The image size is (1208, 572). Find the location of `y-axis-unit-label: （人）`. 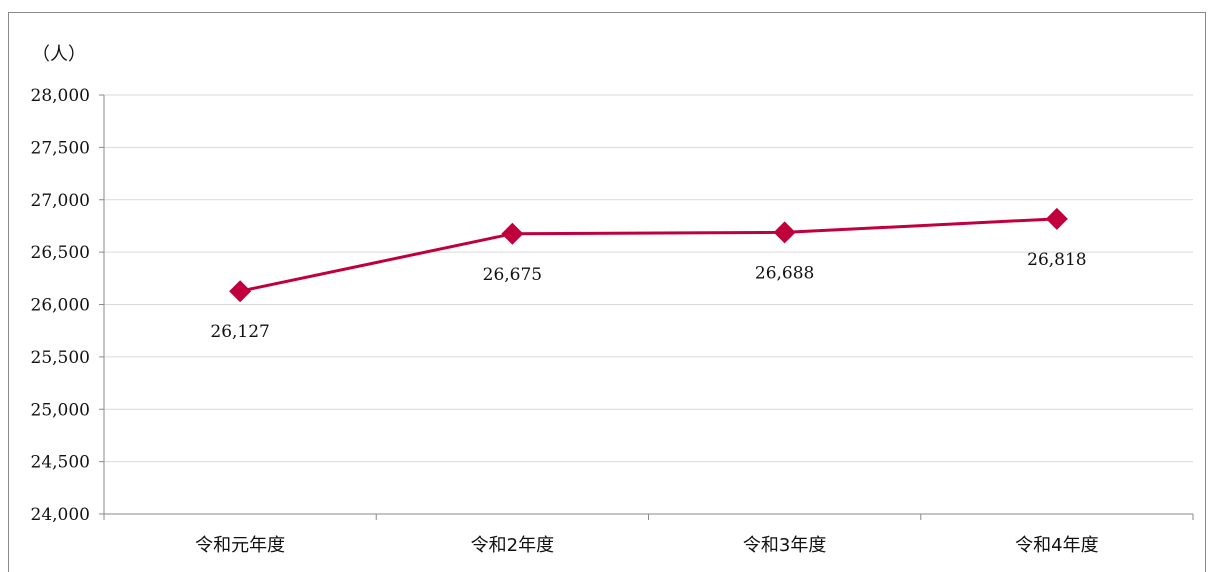

y-axis-unit-label: （人） is located at coordinates (59, 54).